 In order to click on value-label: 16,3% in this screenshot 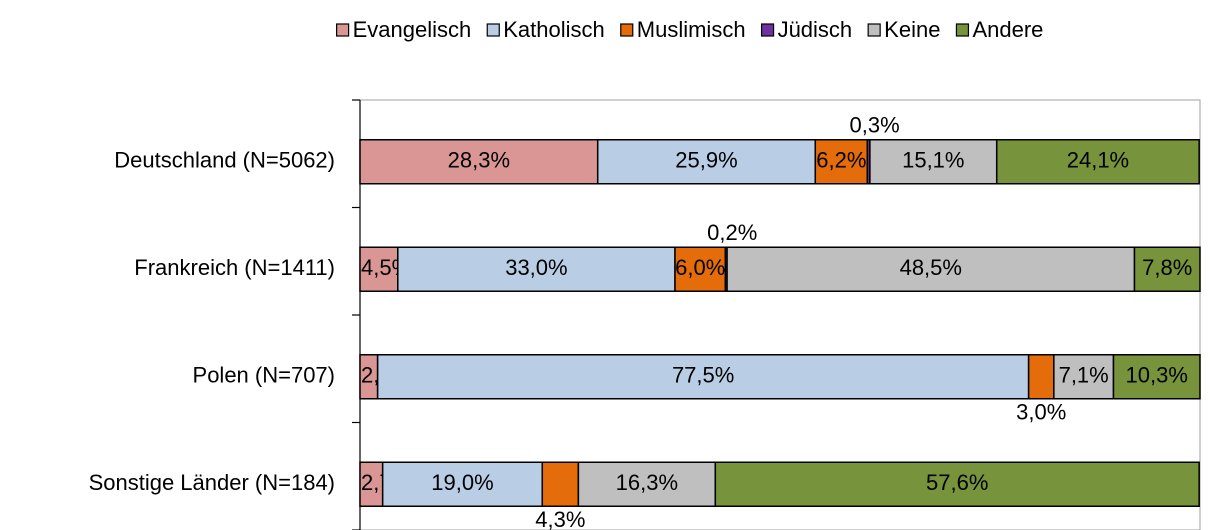, I will do `click(647, 482)`.